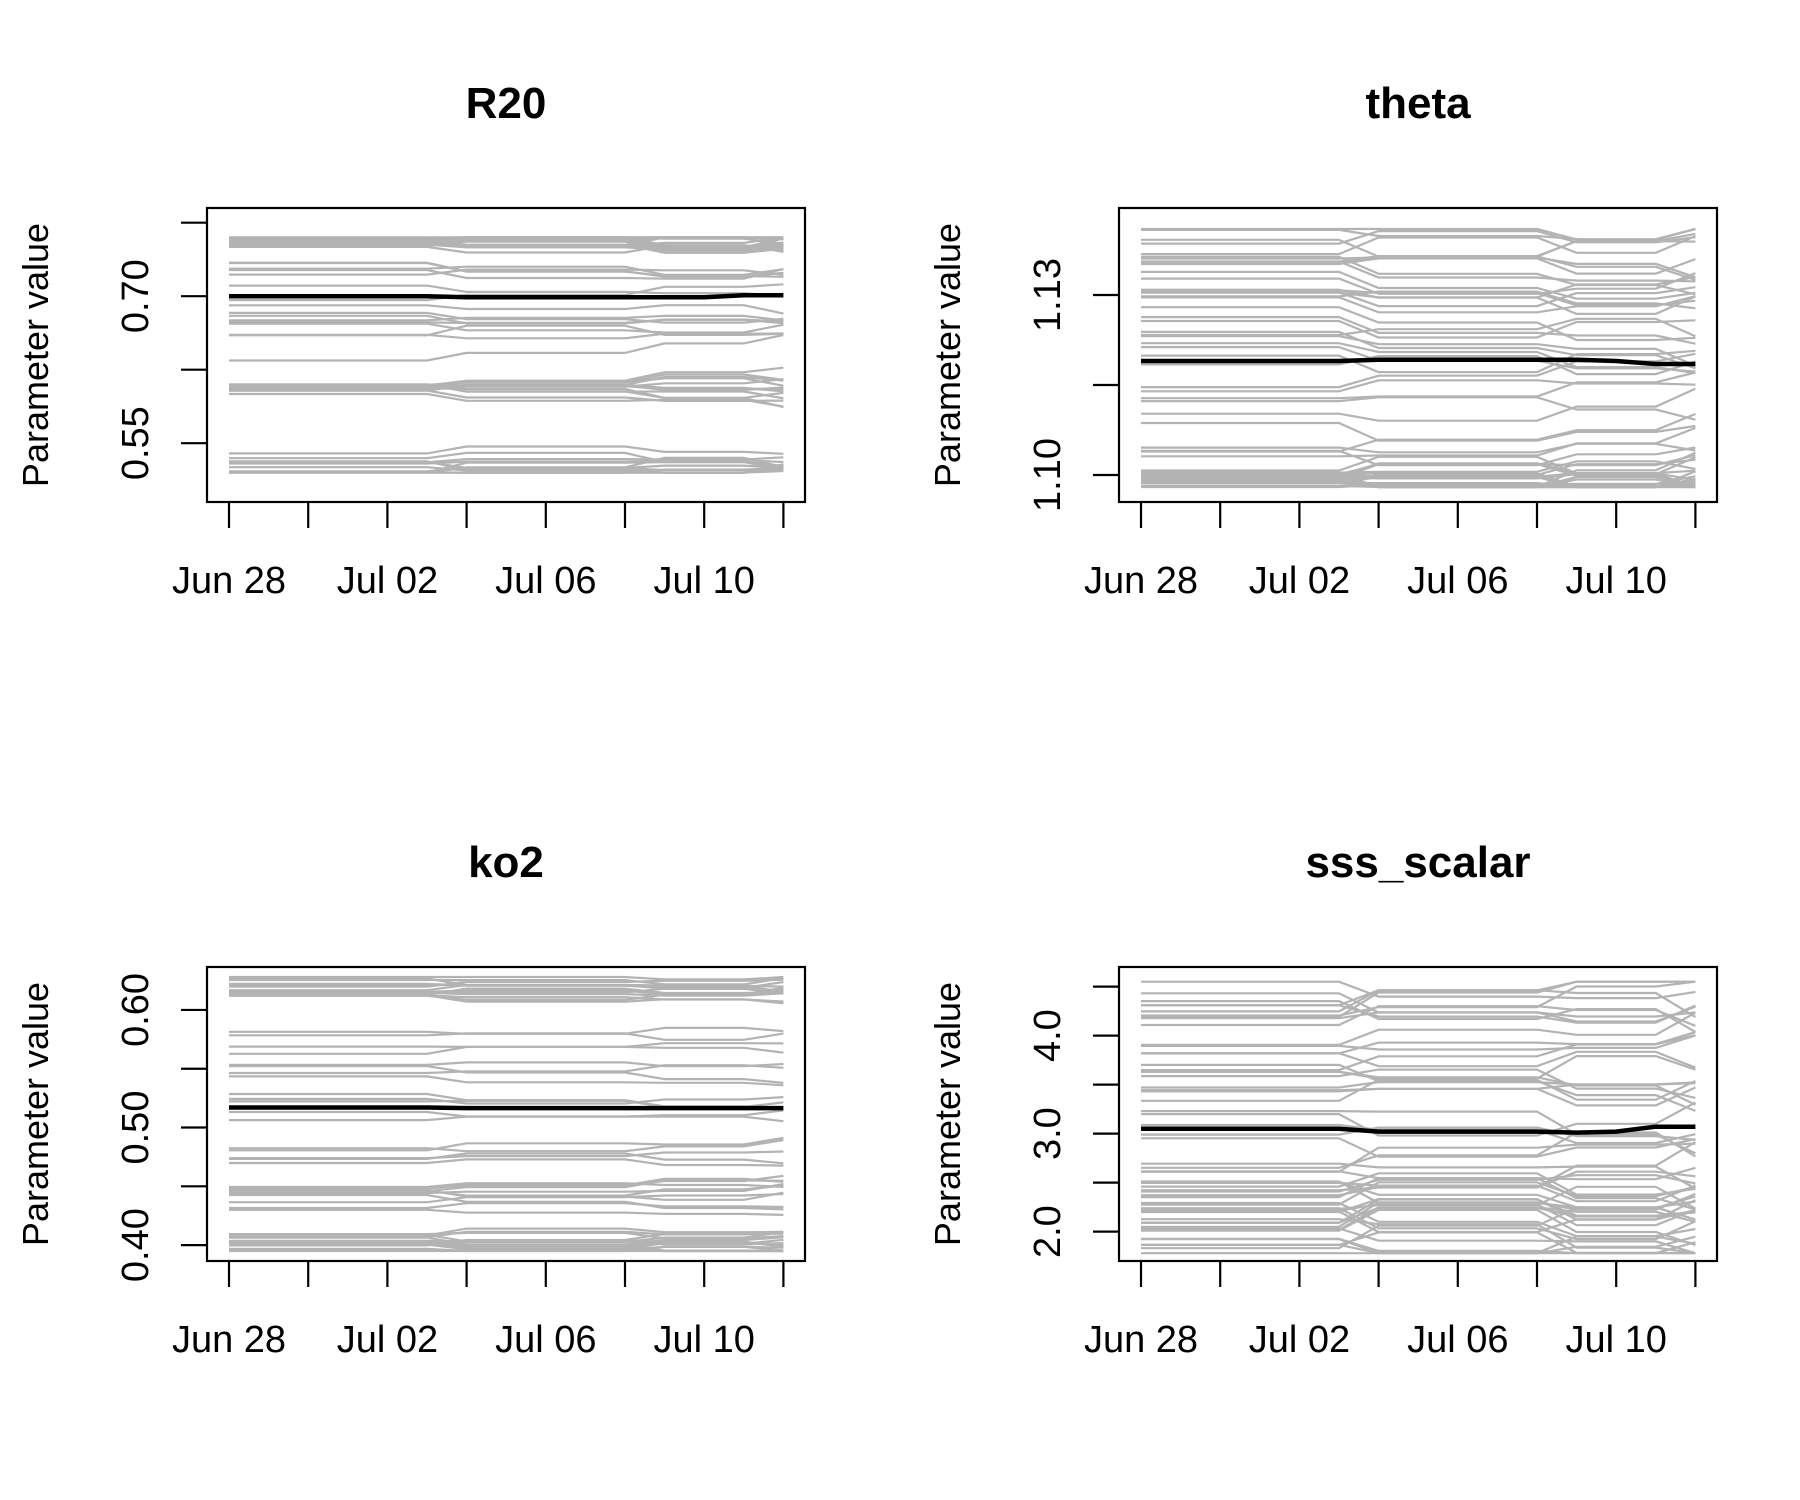  Describe the element at coordinates (136, 1010) in the screenshot. I see `y-tick-label: 0.60` at that location.